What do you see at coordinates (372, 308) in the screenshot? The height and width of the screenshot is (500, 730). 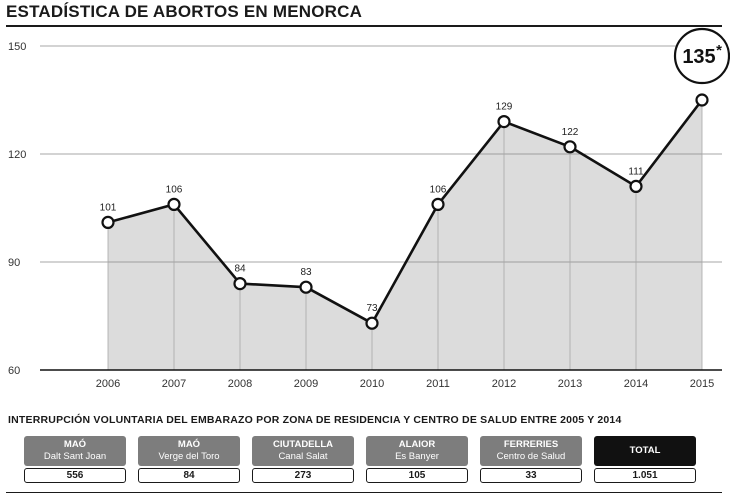 I see `data-label: 73` at bounding box center [372, 308].